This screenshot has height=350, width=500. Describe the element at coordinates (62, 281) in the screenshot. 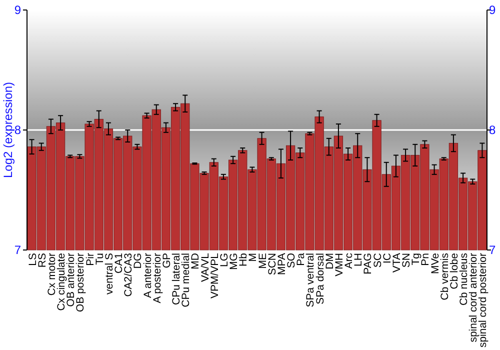

I see `x-tick-label: Cx cingulate` at that location.